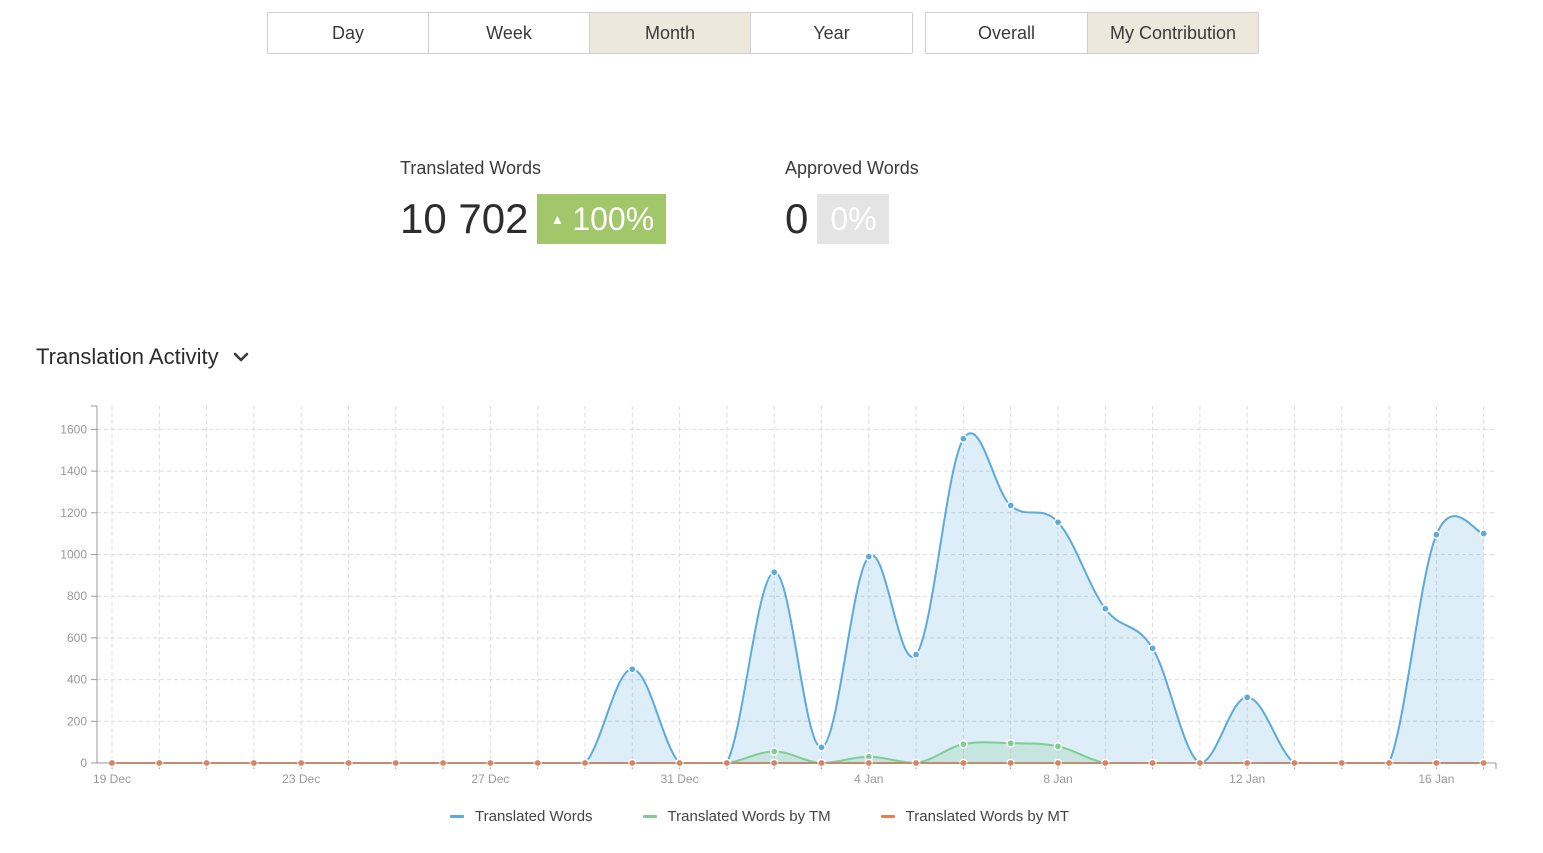  I want to click on section-title: Translation Activity, so click(127, 356).